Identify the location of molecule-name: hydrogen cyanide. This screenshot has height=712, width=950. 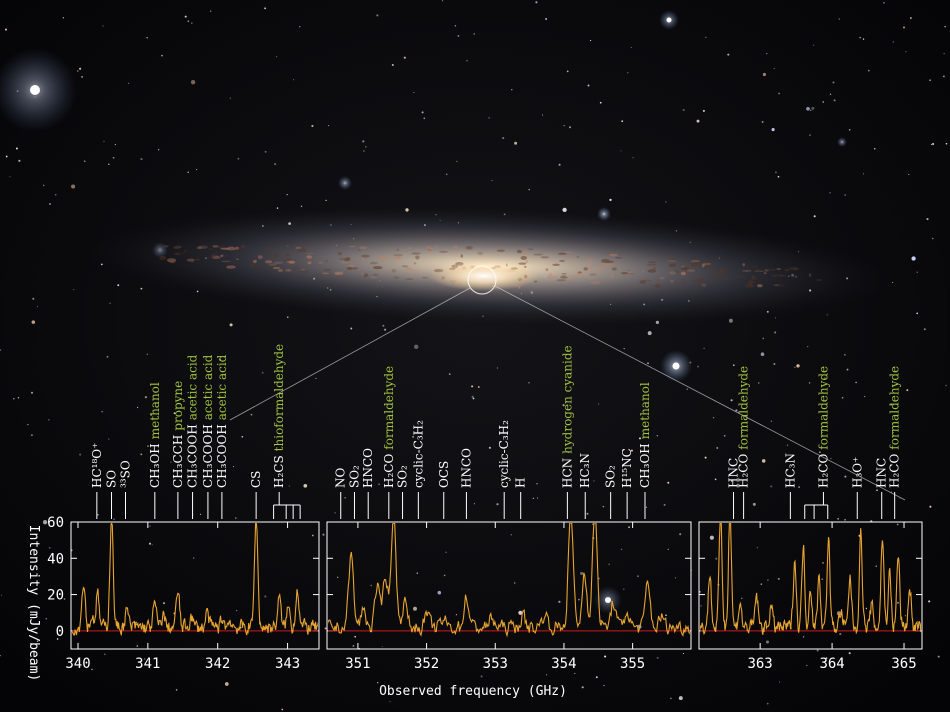
(567, 399).